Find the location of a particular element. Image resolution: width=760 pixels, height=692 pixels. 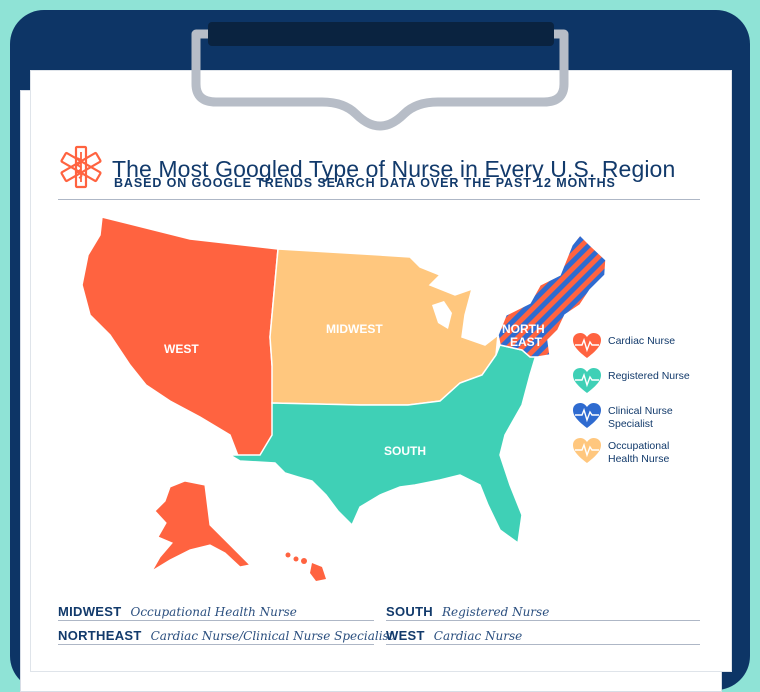

summary-nurse-type: Cardiac Nurse is located at coordinates (478, 636).